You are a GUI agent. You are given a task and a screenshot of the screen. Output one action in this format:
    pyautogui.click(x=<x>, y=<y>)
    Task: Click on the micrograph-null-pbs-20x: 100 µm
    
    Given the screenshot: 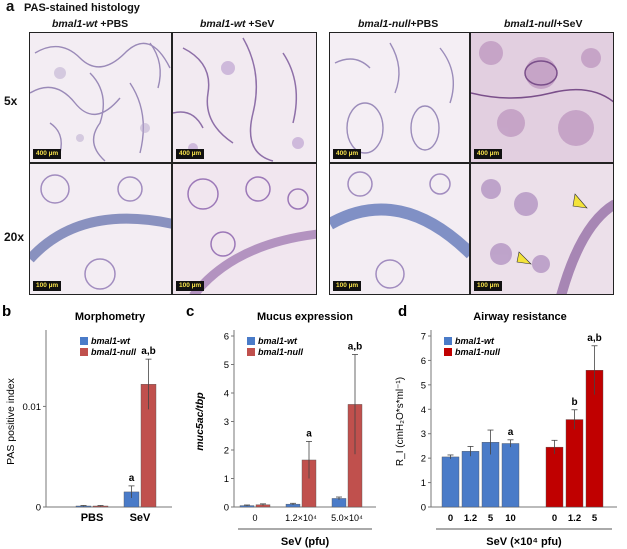 What is the action you would take?
    pyautogui.click(x=399, y=229)
    